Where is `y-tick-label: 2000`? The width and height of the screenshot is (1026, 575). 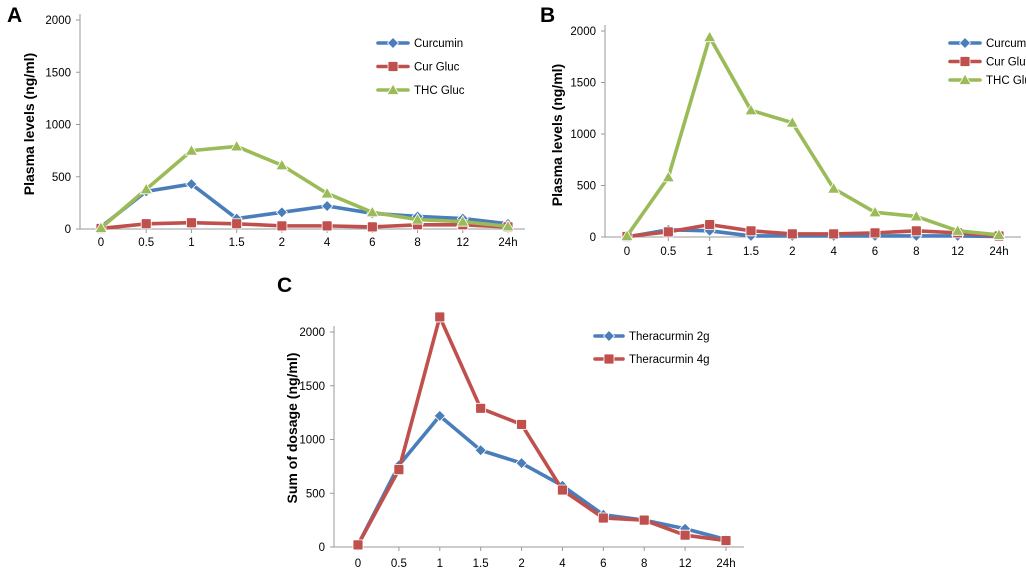 y-tick-label: 2000 is located at coordinates (58, 21).